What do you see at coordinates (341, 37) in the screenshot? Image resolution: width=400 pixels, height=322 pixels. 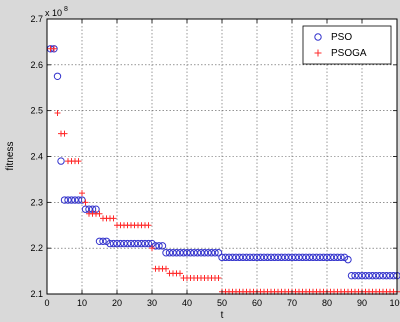 I see `legend-label-pso: PSO` at bounding box center [341, 37].